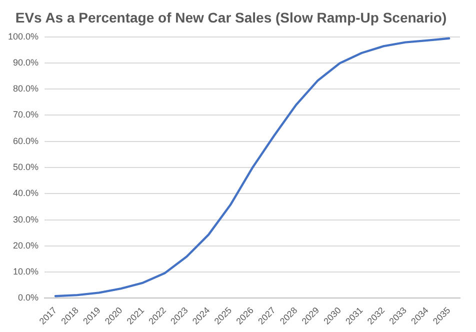 The image size is (476, 332). Describe the element at coordinates (25, 89) in the screenshot. I see `y-tick-label: 80.0%` at that location.